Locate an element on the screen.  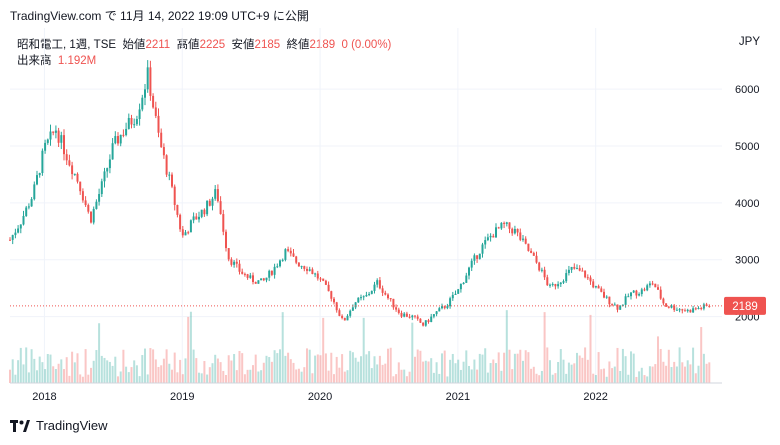
footer-brand: TradingView is located at coordinates (59, 425).